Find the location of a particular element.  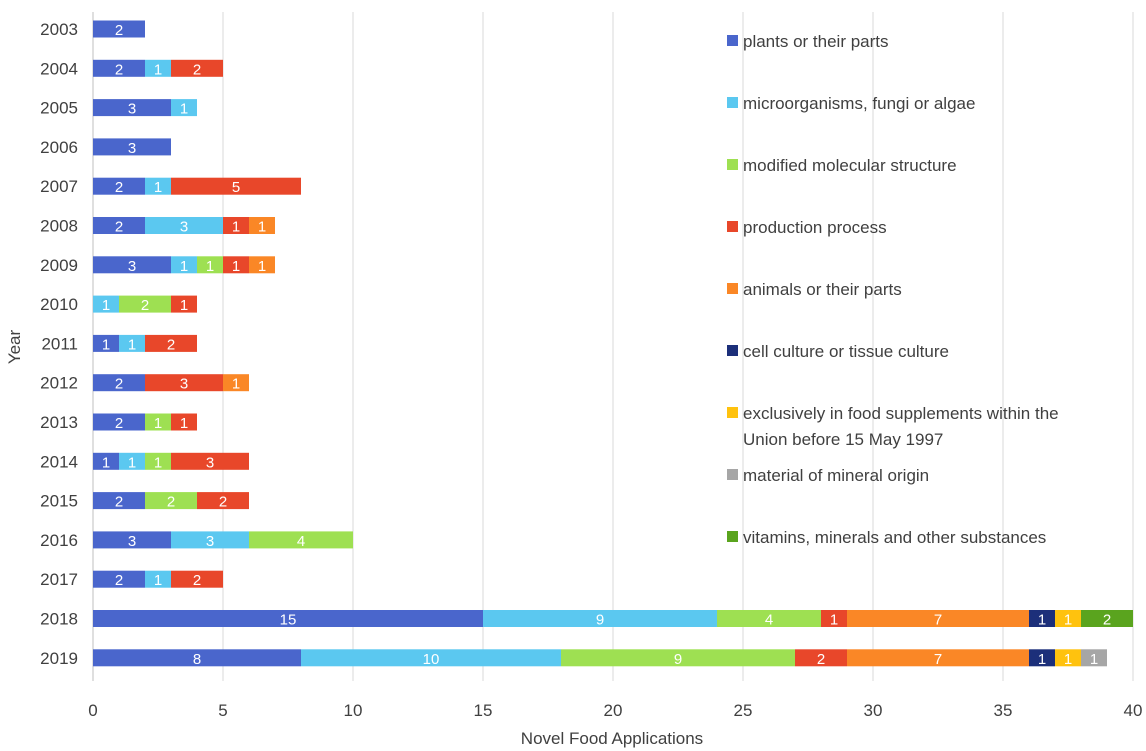

y-tick-label: 2011 is located at coordinates (59, 343).